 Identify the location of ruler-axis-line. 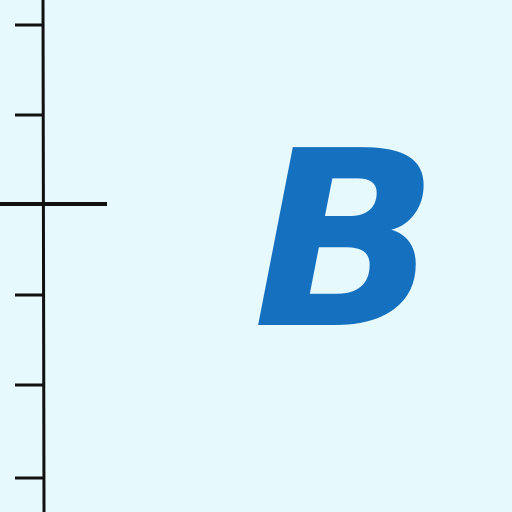
(43, 256).